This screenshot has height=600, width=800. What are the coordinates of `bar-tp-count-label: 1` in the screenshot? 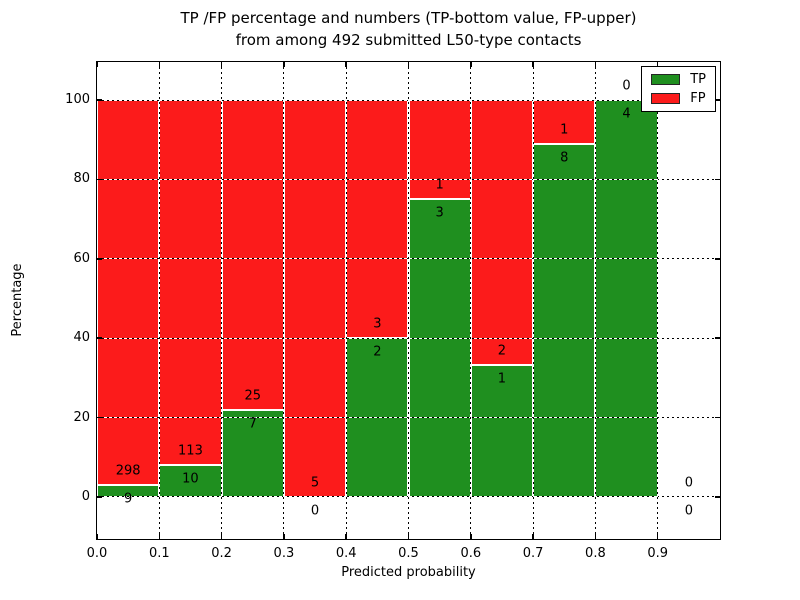 It's located at (502, 379).